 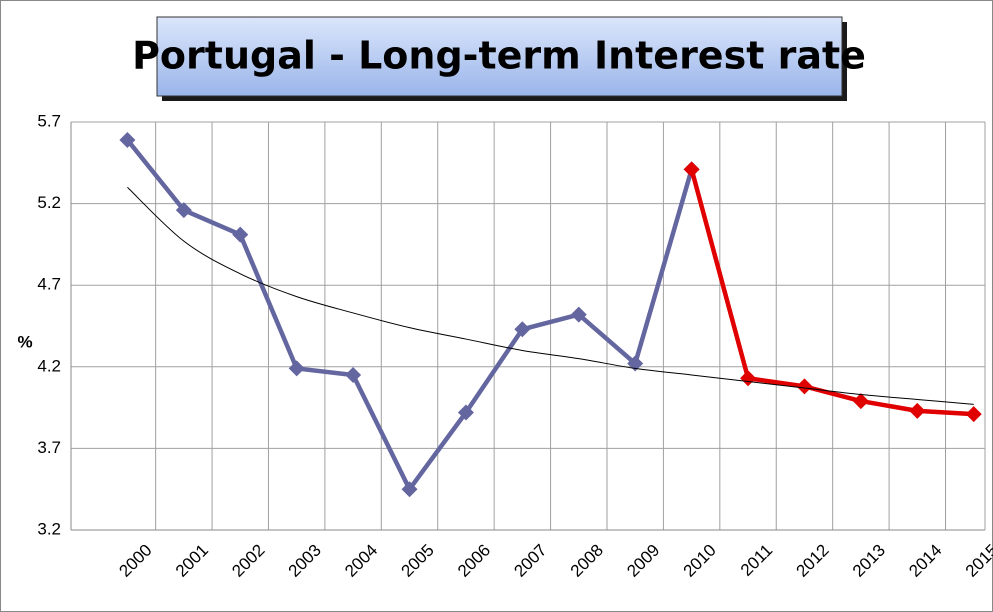 I want to click on title-box, so click(x=499, y=56).